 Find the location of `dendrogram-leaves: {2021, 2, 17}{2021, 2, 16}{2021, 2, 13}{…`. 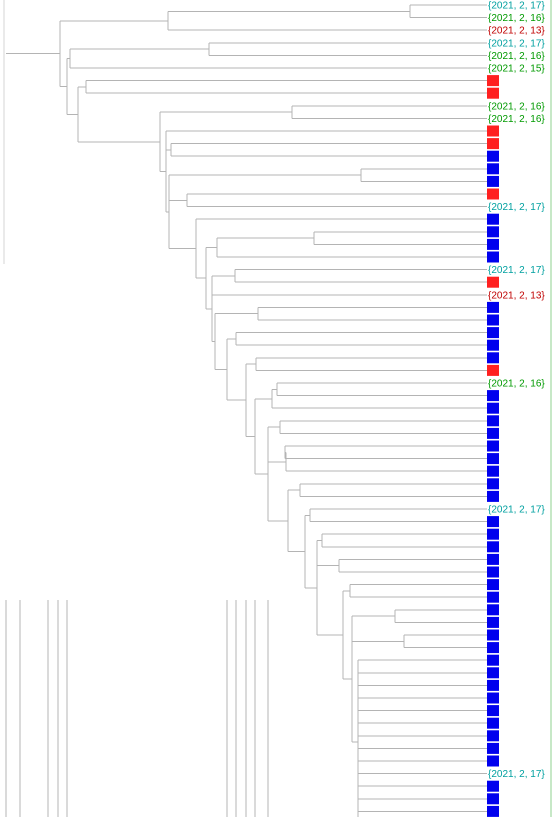

dendrogram-leaves: {2021, 2, 17}{2021, 2, 16}{2021, 2, 13}{… is located at coordinates (516, 409).